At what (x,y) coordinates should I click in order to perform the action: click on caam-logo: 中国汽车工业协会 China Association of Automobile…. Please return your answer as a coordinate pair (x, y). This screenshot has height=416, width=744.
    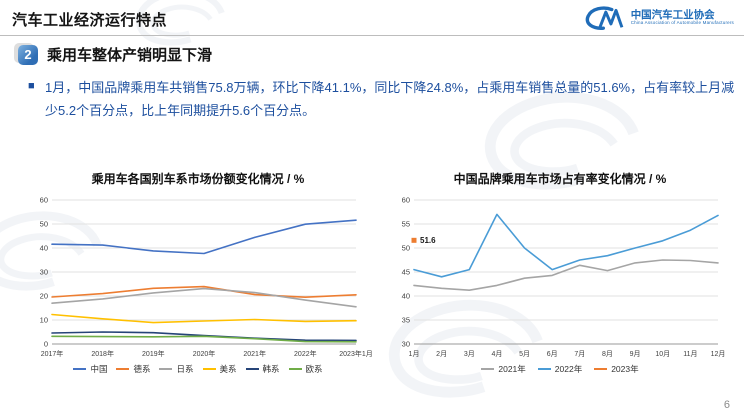
    Looking at the image, I should click on (658, 18).